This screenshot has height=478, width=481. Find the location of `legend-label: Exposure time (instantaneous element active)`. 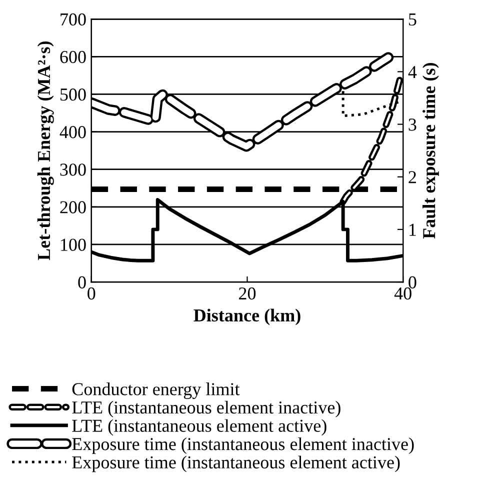

legend-label: Exposure time (instantaneous element active) is located at coordinates (236, 464).